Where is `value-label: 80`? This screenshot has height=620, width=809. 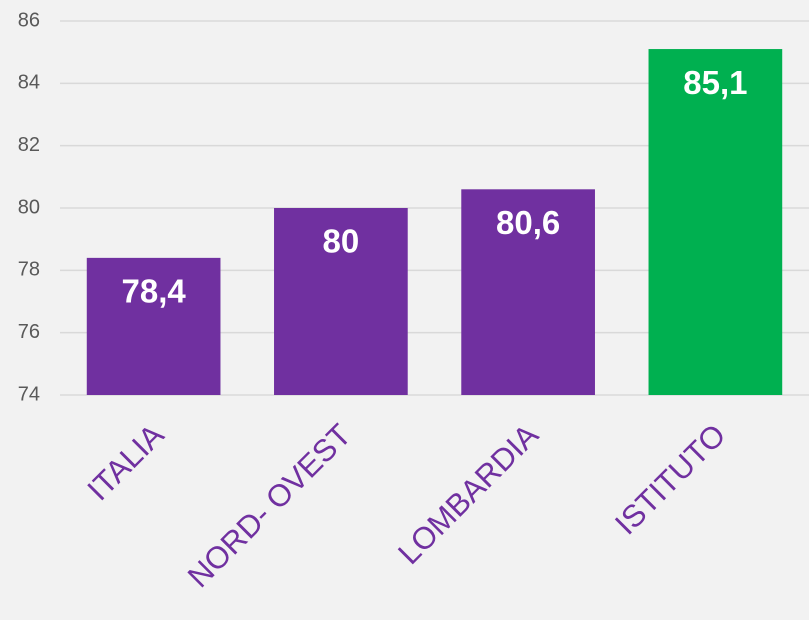
value-label: 80 is located at coordinates (341, 241).